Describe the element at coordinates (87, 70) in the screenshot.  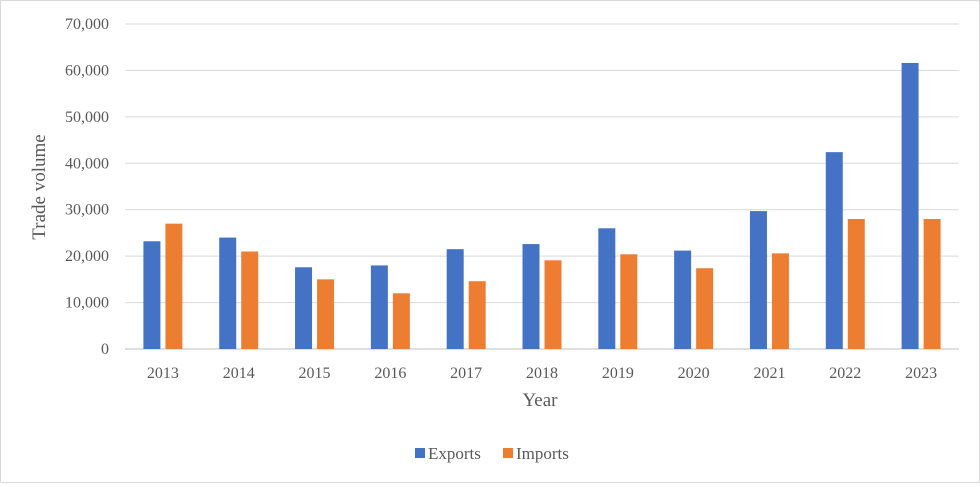
I see `y-tick-label: 60,000` at that location.